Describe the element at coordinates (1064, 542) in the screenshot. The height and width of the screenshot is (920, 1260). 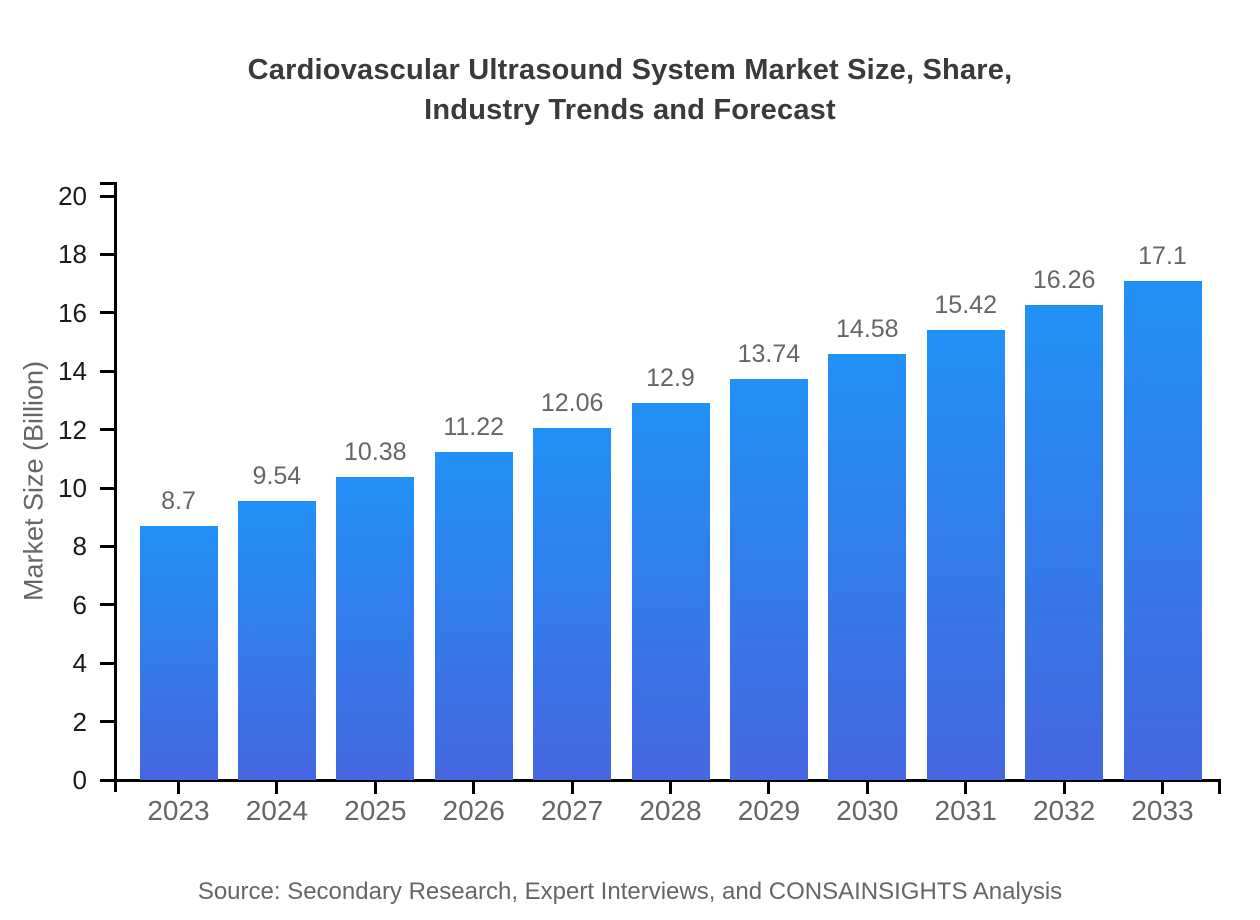
I see `bar-2032` at that location.